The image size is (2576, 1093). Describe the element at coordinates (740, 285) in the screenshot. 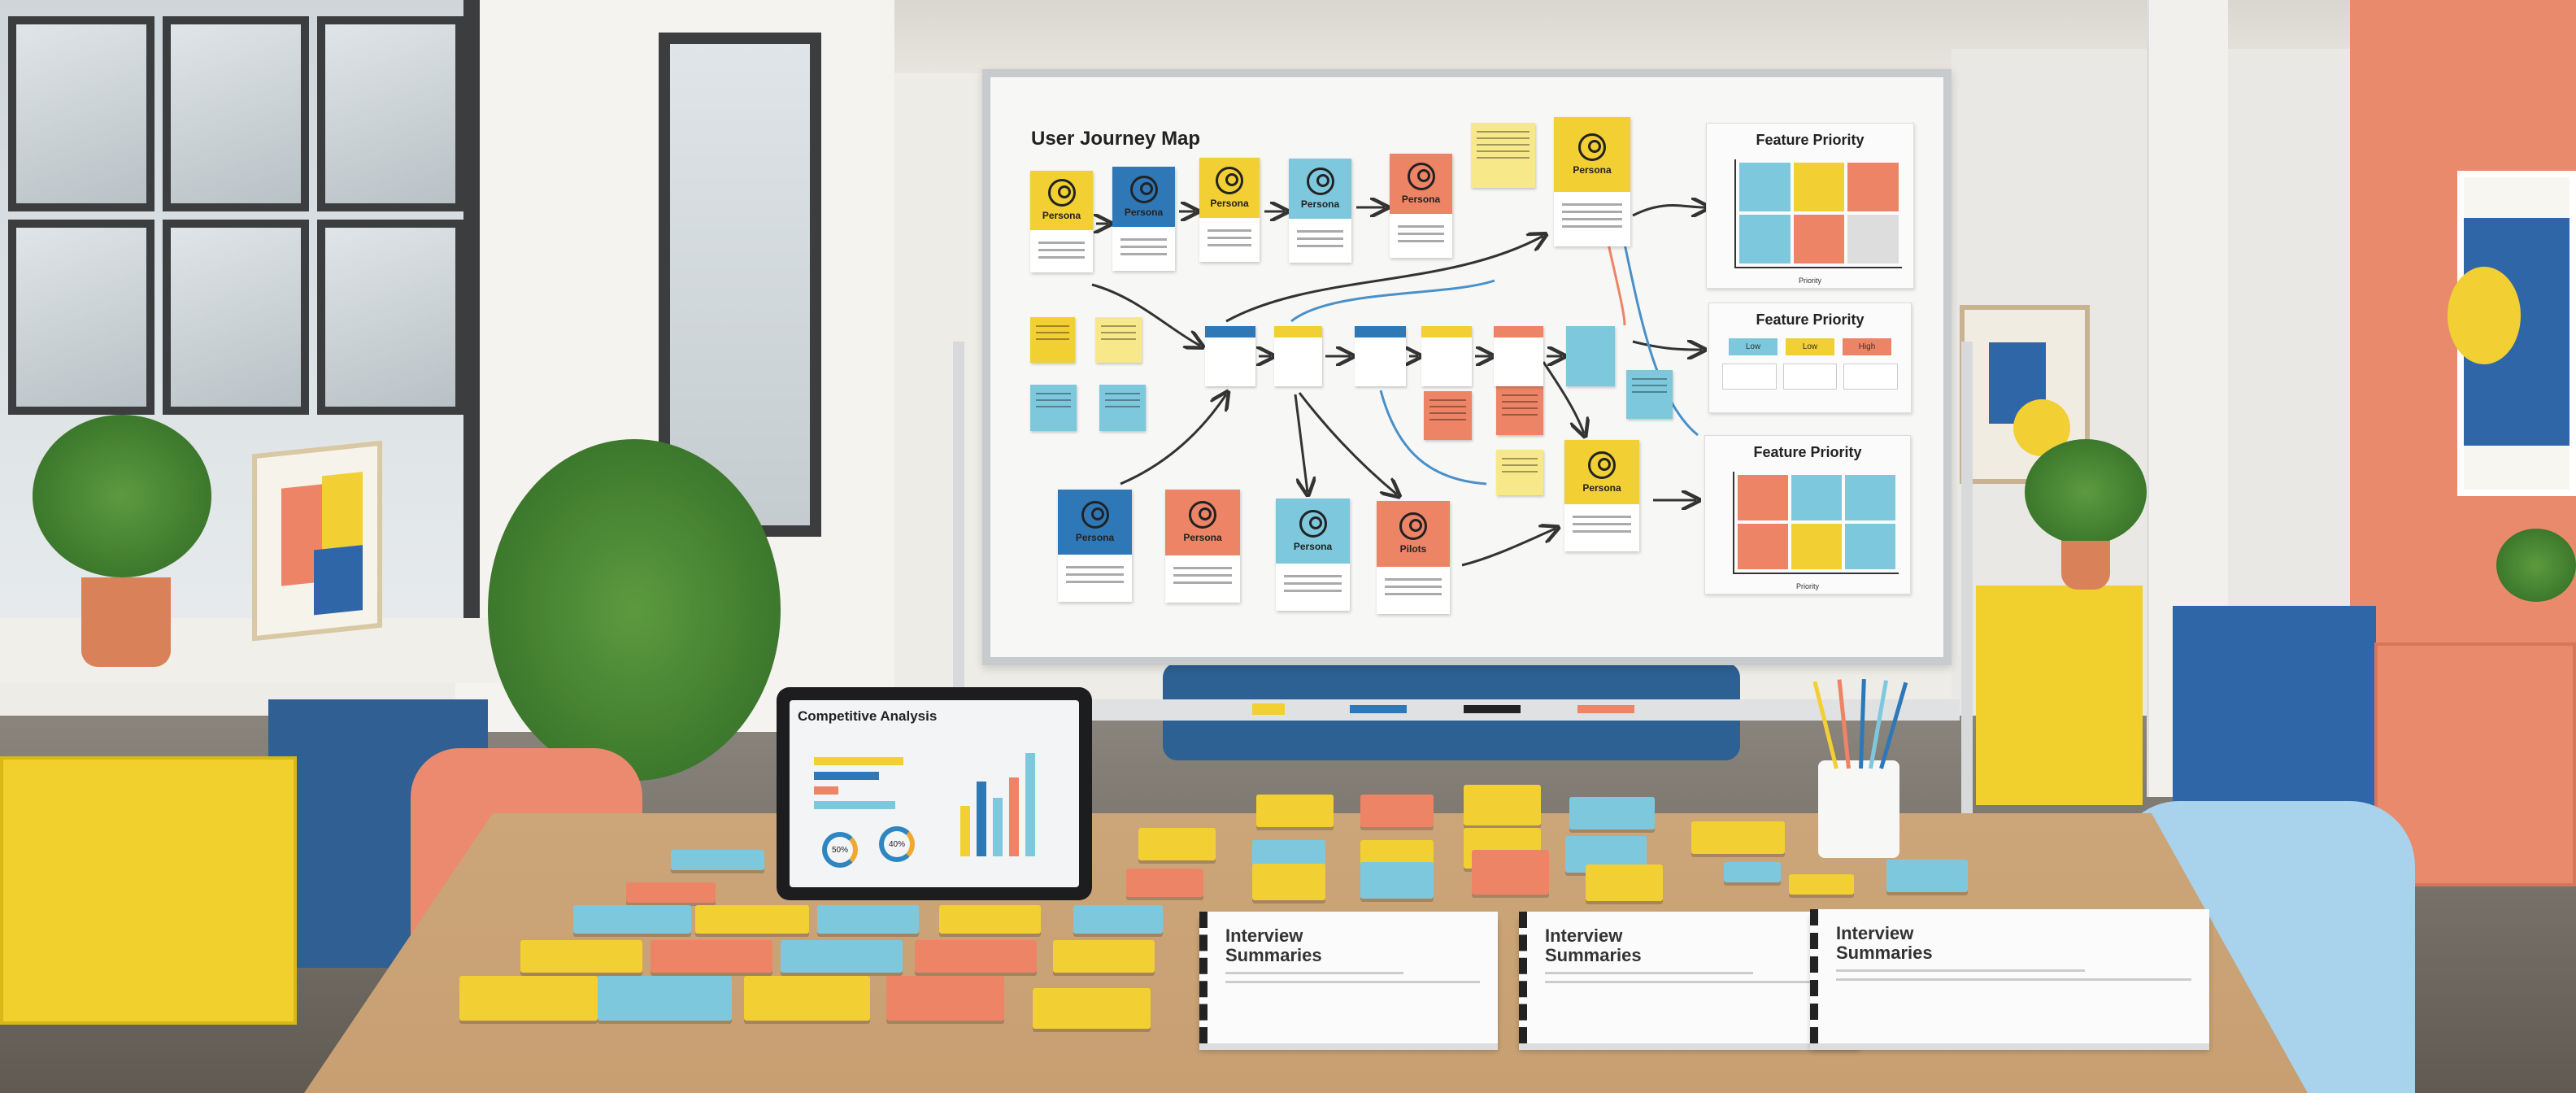

I see `side-window` at that location.